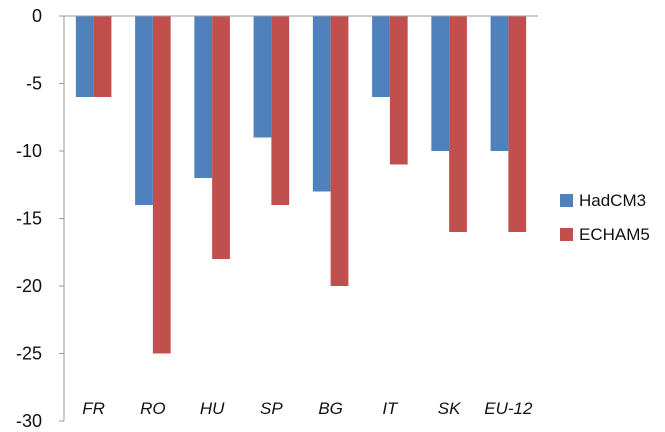  Describe the element at coordinates (34, 84) in the screenshot. I see `y-tick-label: -5` at that location.